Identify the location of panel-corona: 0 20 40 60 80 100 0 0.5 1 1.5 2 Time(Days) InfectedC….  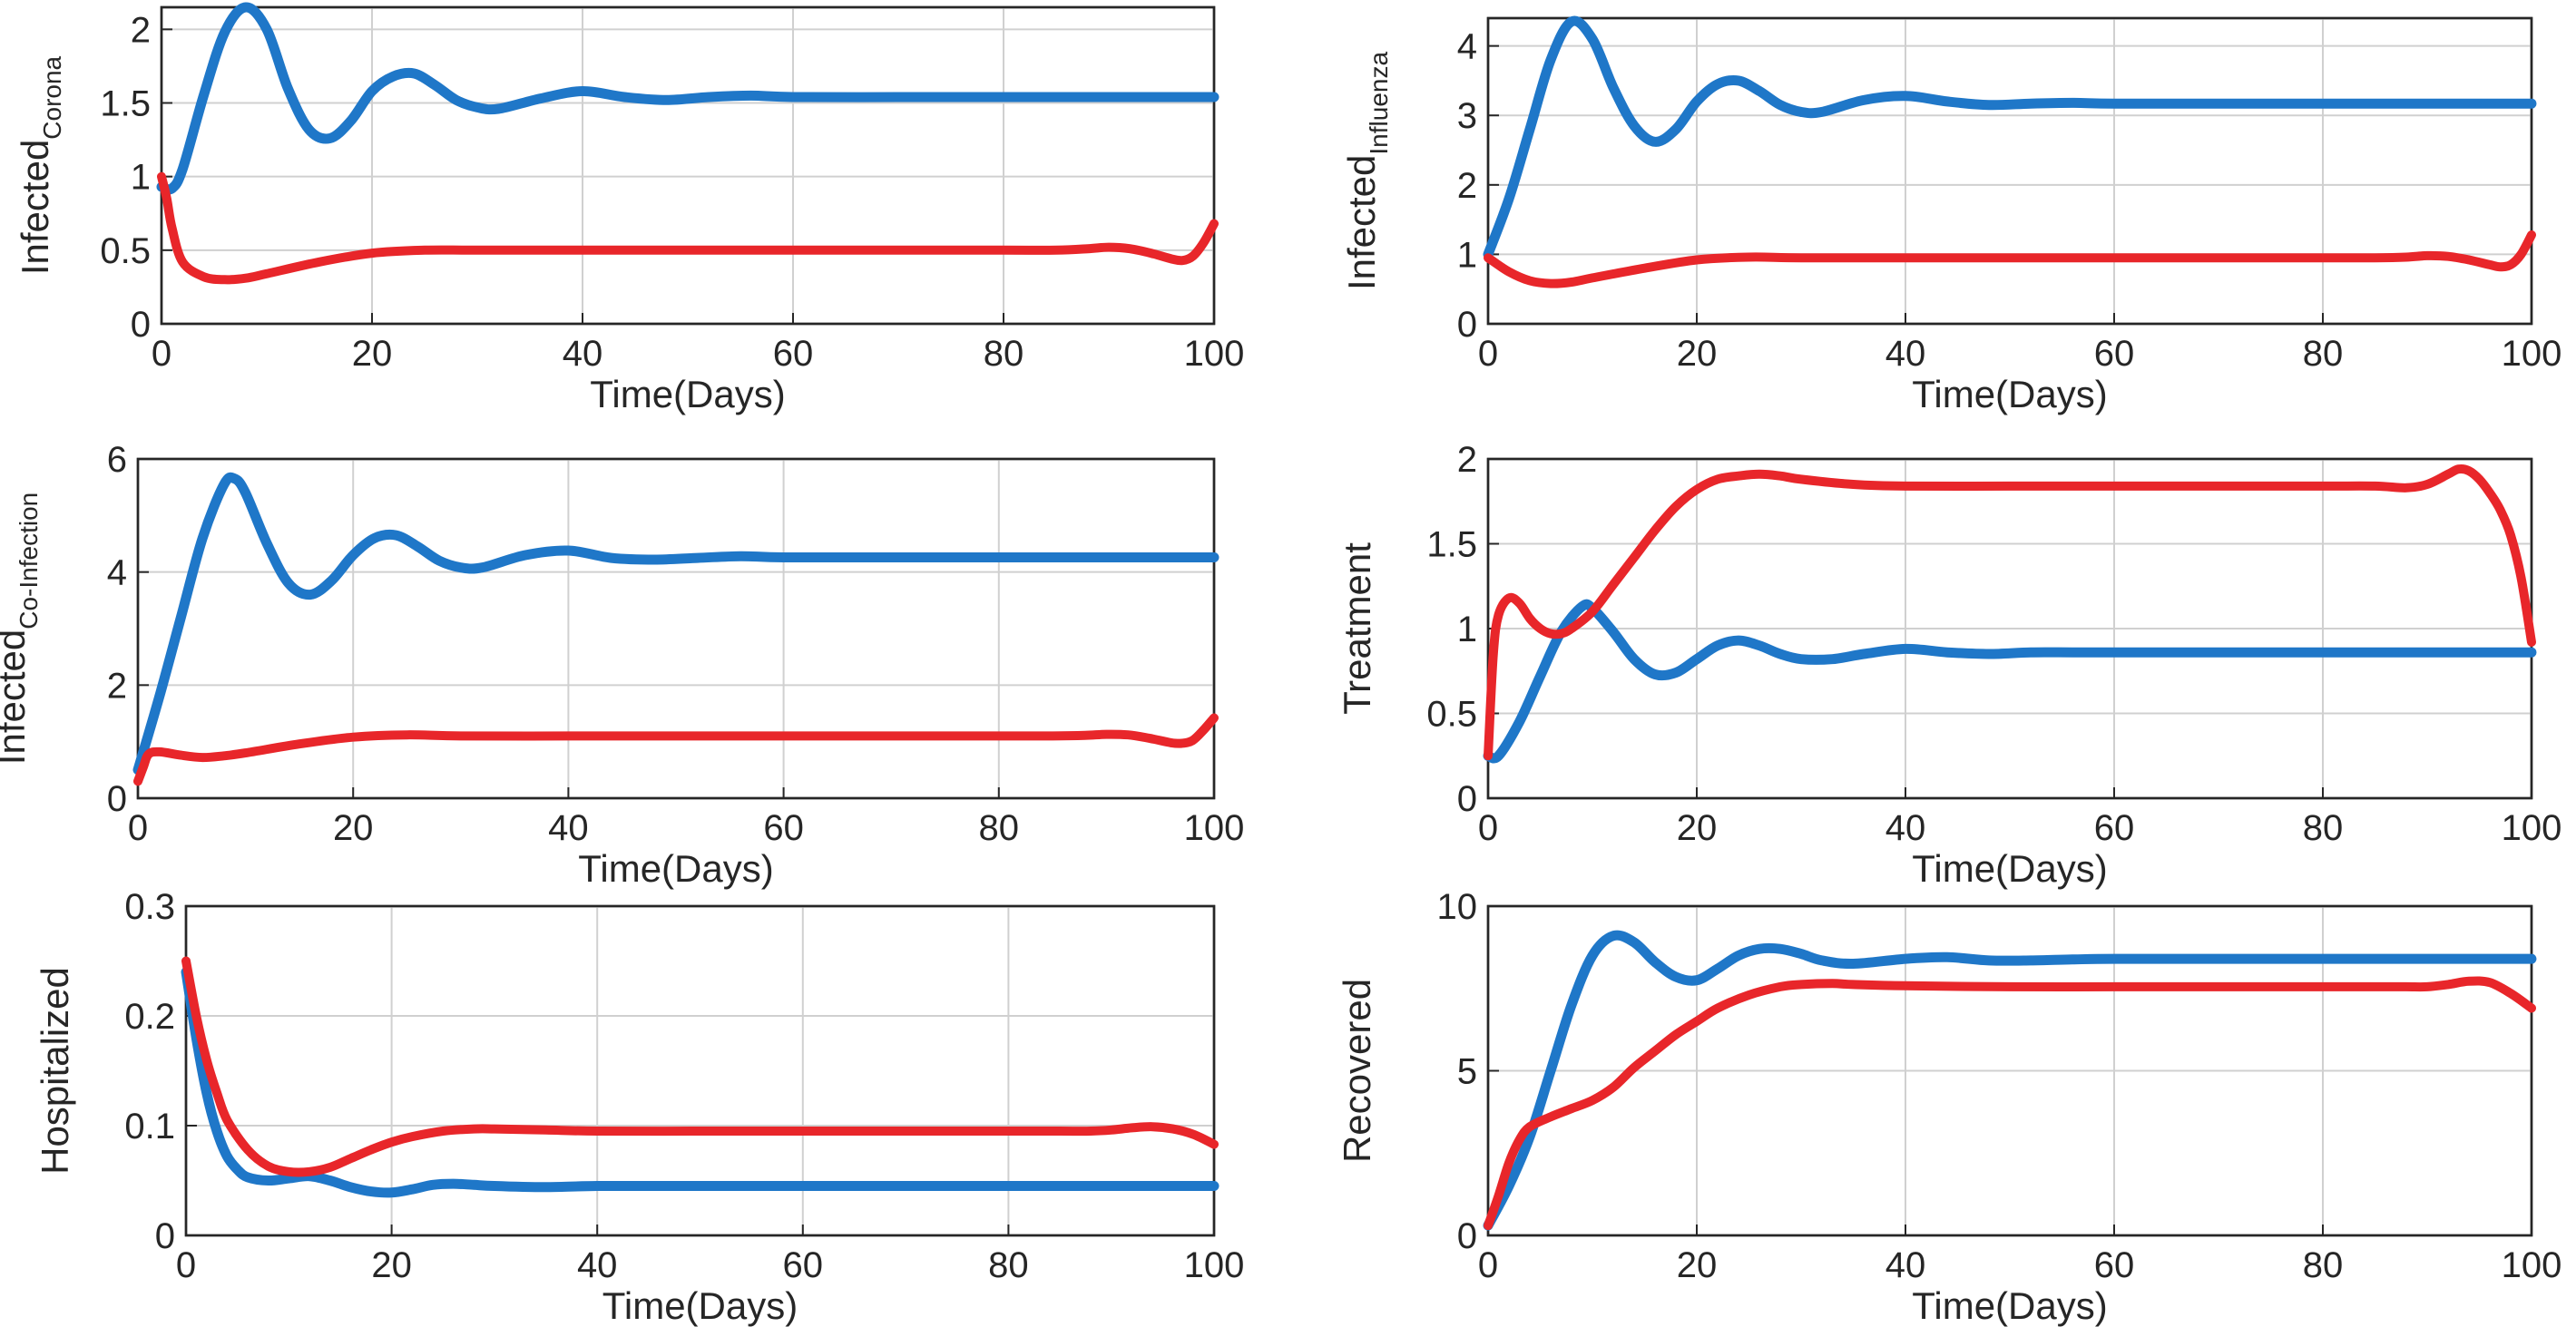
(629, 208).